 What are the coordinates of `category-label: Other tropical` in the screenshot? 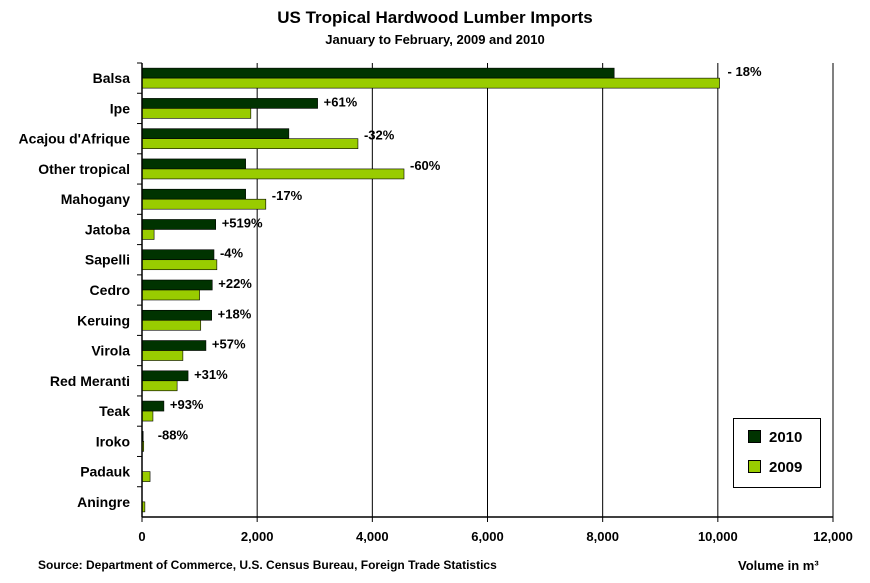 It's located at (84, 169).